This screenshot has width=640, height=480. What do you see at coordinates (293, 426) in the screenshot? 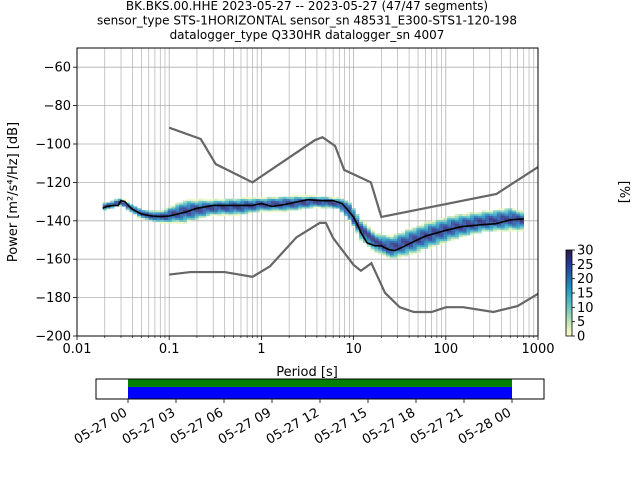
I see `timeline-tick-label: 05-27 12` at bounding box center [293, 426].